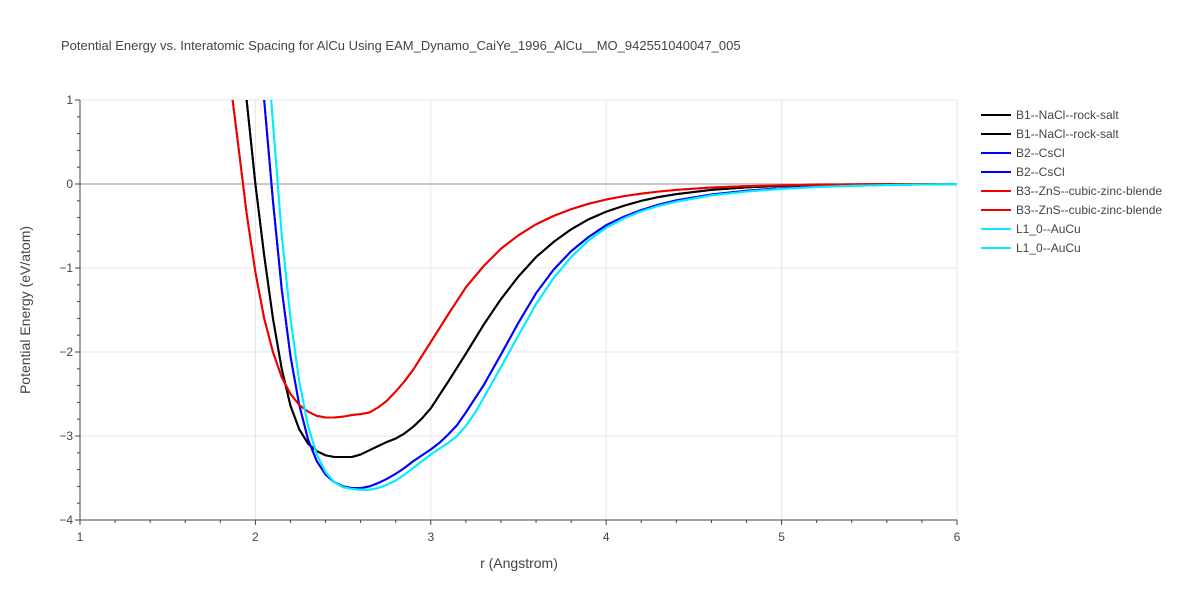  I want to click on y-tick-label: −4, so click(66, 520).